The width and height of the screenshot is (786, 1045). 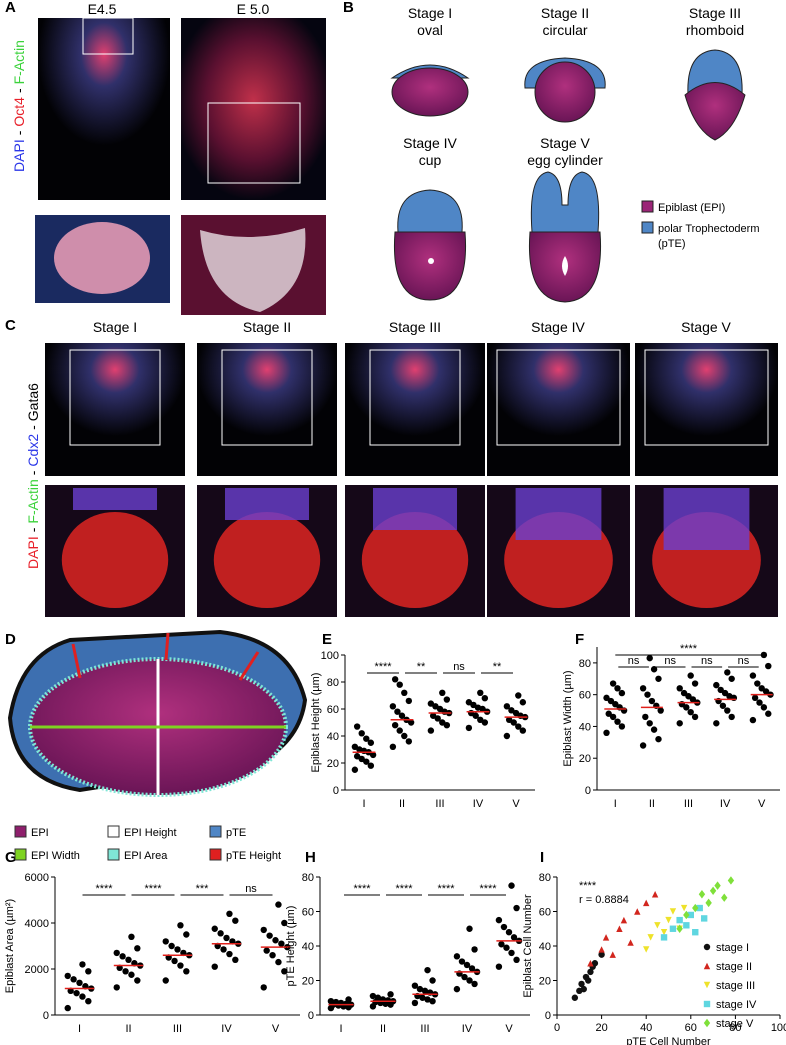 What do you see at coordinates (564, 30) in the screenshot?
I see `stage-shape: circular` at bounding box center [564, 30].